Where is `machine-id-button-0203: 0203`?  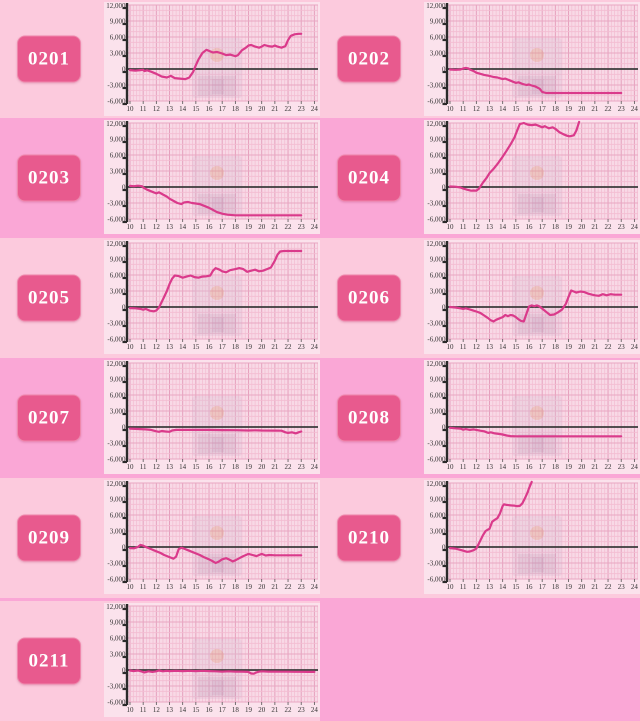
machine-id-button-0203: 0203 is located at coordinates (49, 178).